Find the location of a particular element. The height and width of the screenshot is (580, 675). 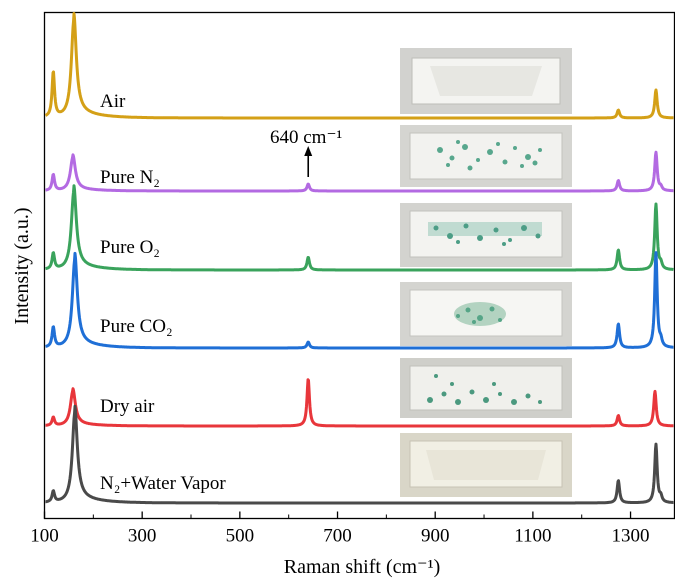

x-tick-label-900: 900 is located at coordinates (435, 536).